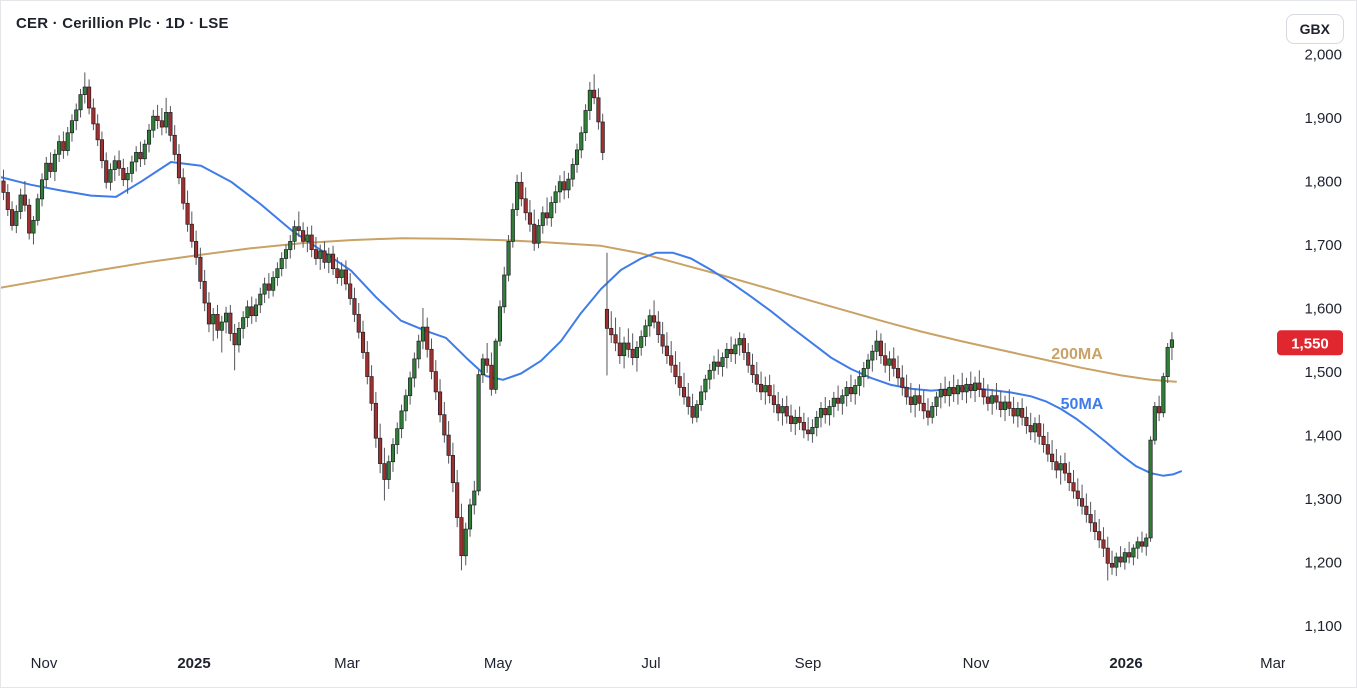  Describe the element at coordinates (1310, 343) in the screenshot. I see `last-price-value: 1,550` at that location.